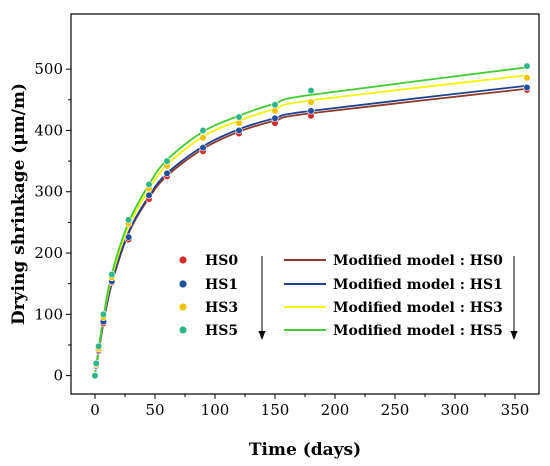 The image size is (550, 466). I want to click on x-tick-label: 350, so click(515, 410).